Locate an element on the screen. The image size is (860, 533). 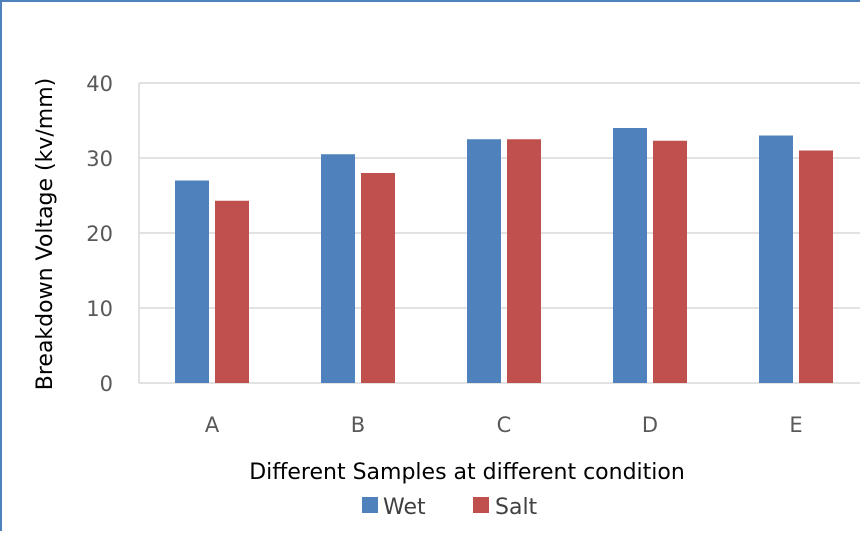
y-tick-label: 10 is located at coordinates (99, 309).